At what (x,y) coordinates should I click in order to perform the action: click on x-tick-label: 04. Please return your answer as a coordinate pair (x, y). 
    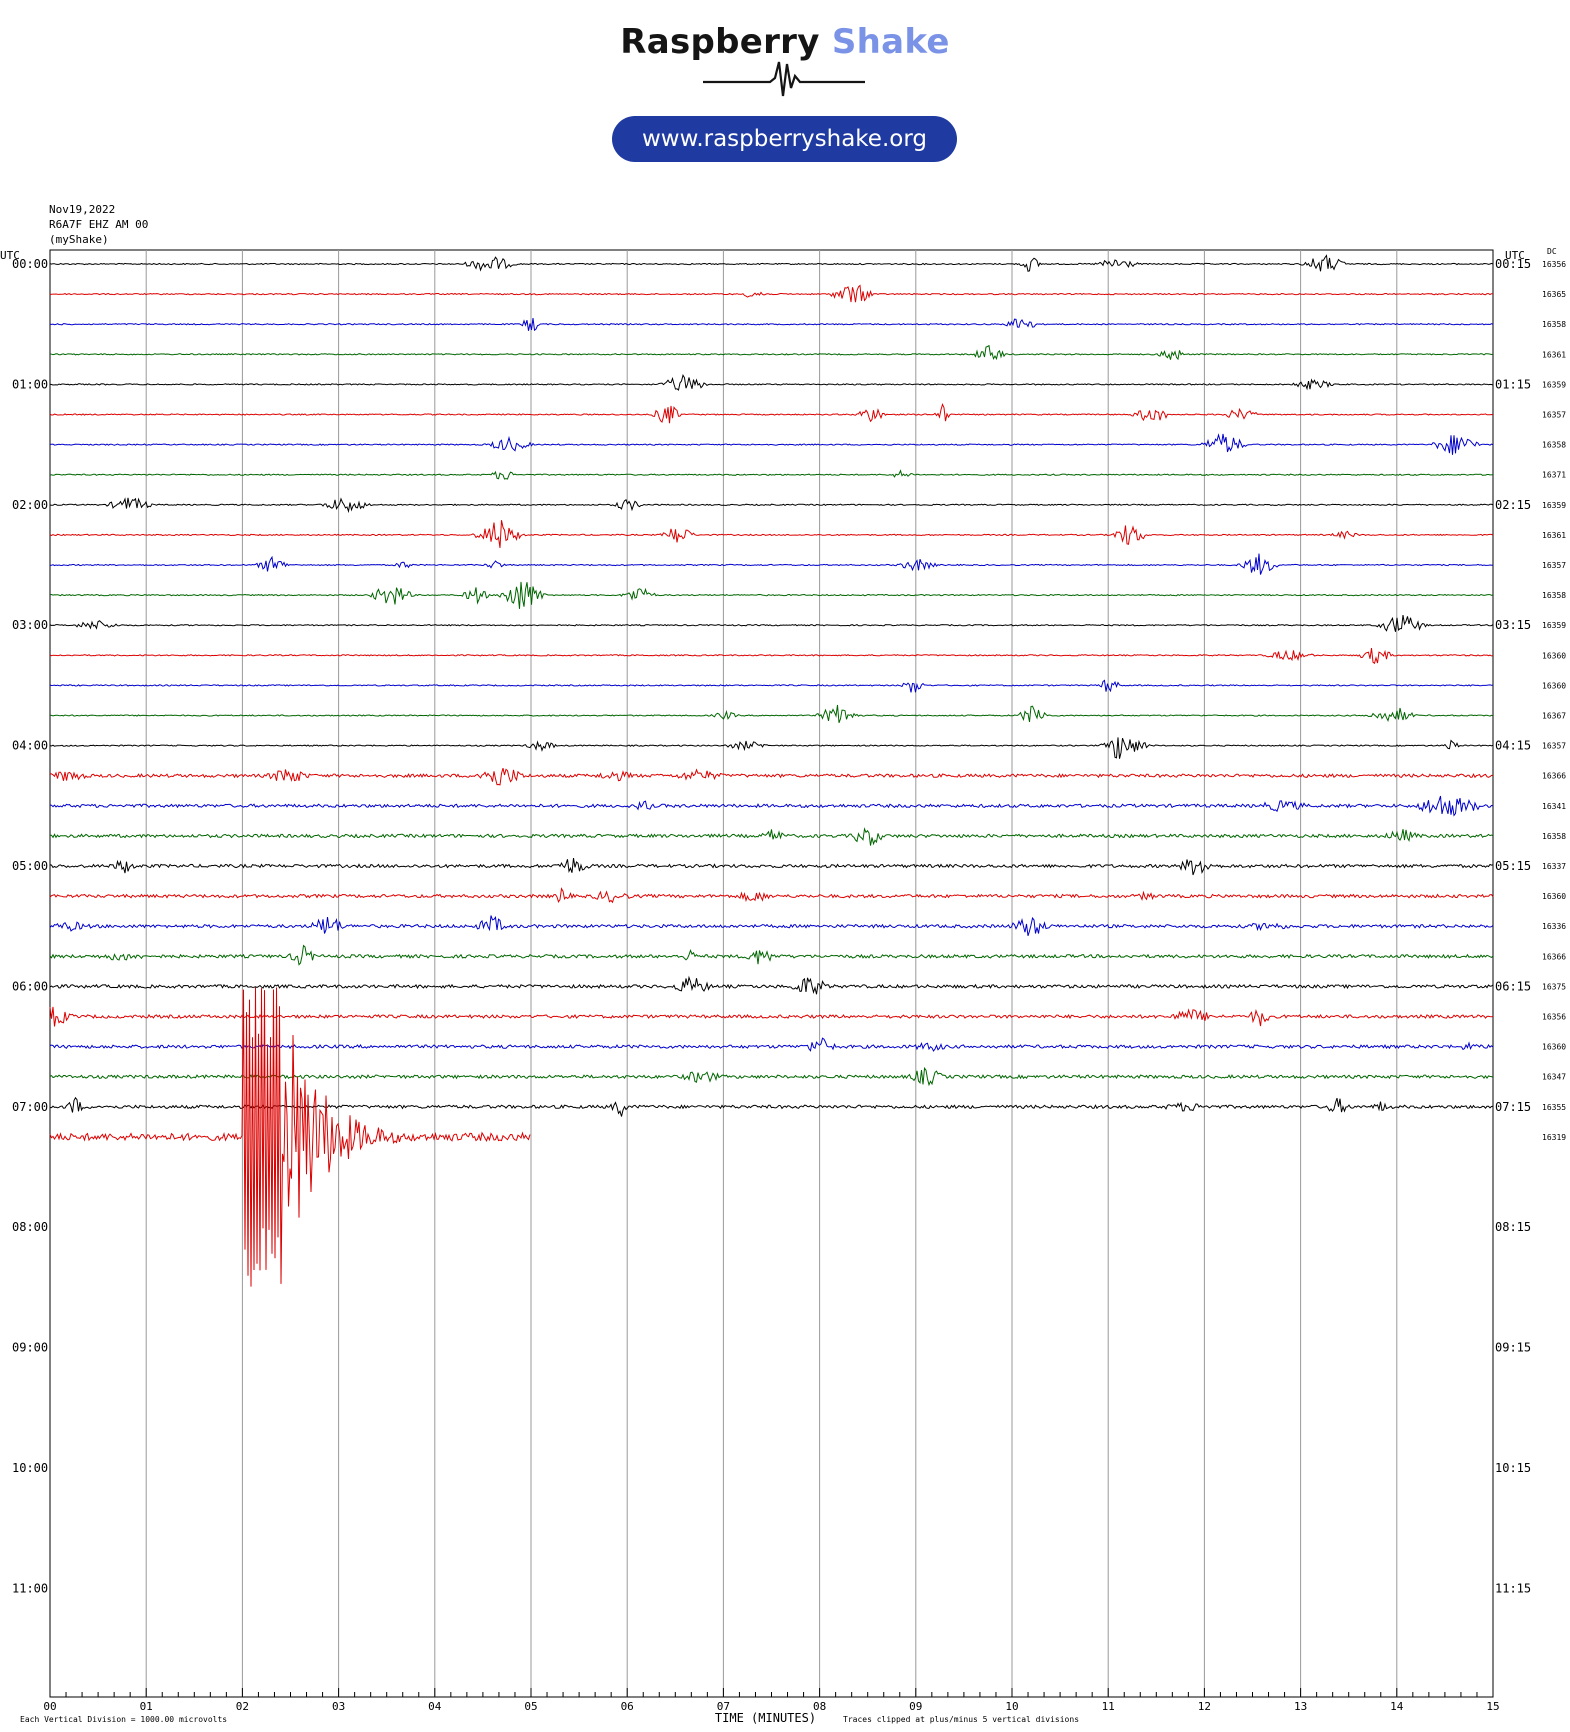
    Looking at the image, I should click on (435, 1706).